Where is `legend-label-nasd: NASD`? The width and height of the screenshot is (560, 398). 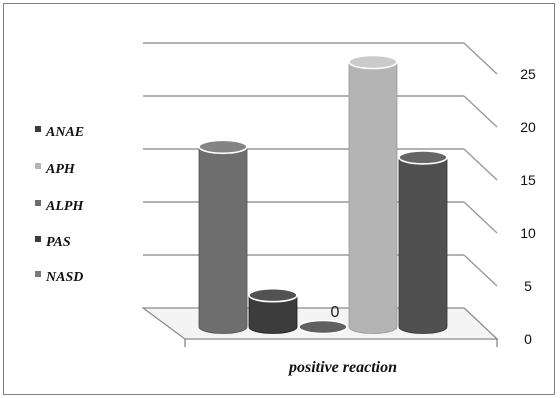 legend-label-nasd: NASD is located at coordinates (64, 277).